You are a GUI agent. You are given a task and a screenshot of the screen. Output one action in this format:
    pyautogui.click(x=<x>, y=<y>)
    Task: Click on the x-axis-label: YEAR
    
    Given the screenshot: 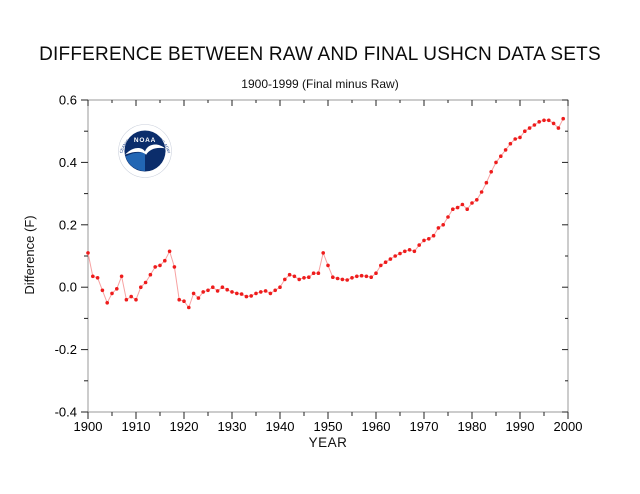 What is the action you would take?
    pyautogui.click(x=328, y=442)
    